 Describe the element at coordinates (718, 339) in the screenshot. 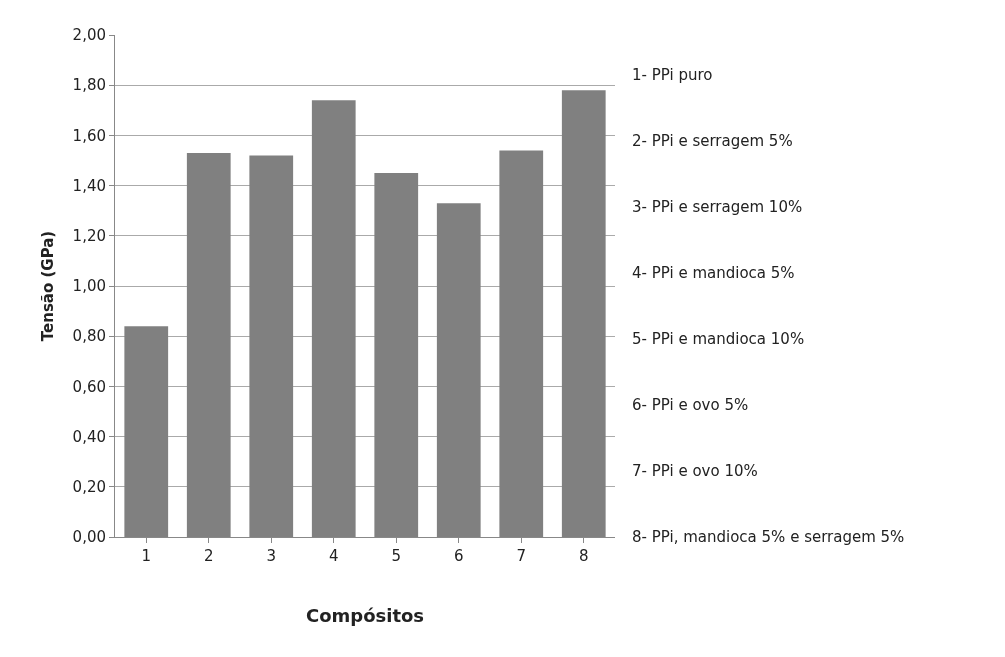

I see `text: 5- PPi e mandioca 10%` at that location.